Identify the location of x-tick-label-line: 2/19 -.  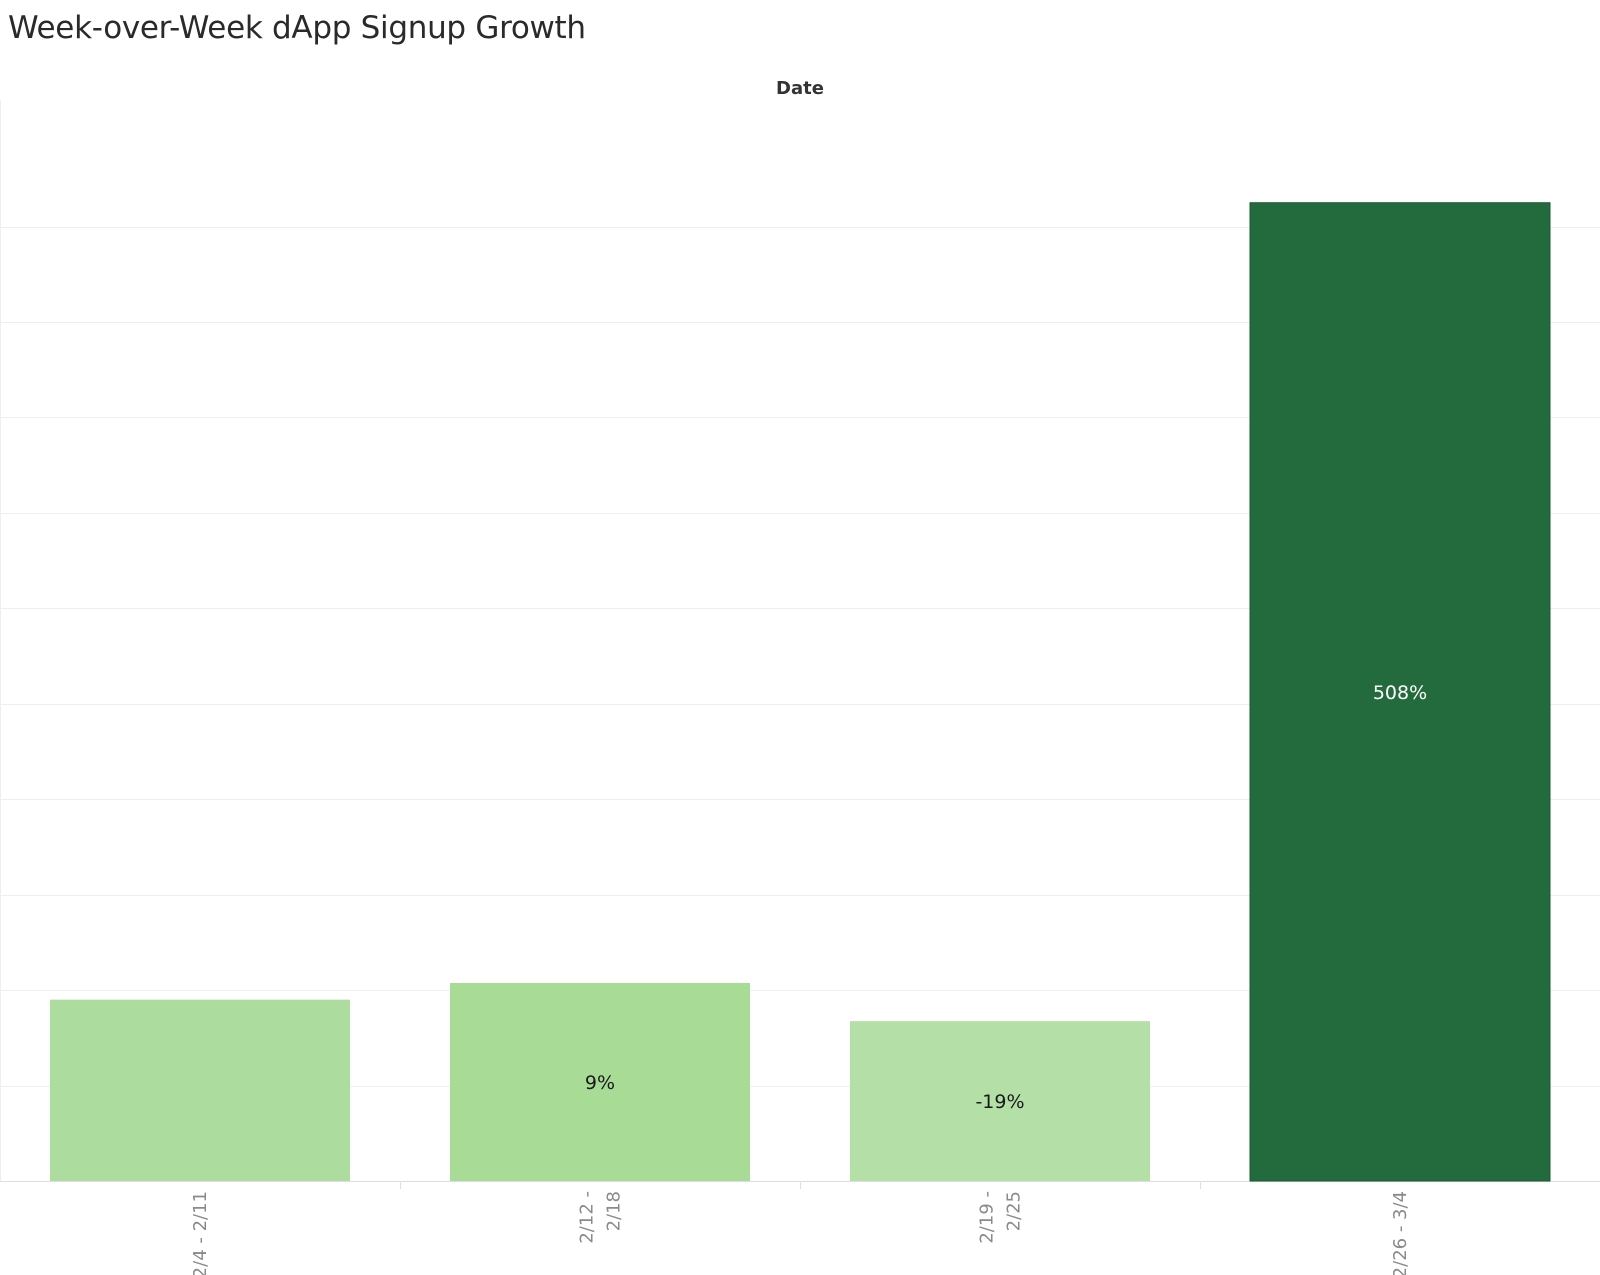
(987, 1217).